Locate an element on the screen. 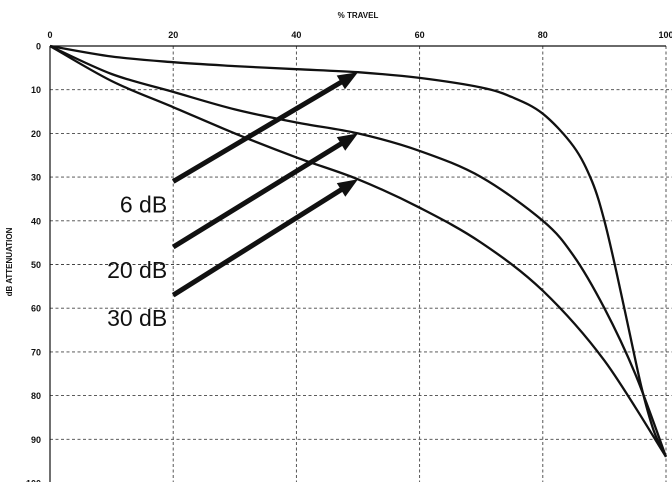  annotation-label-0: 6 dB is located at coordinates (143, 205).